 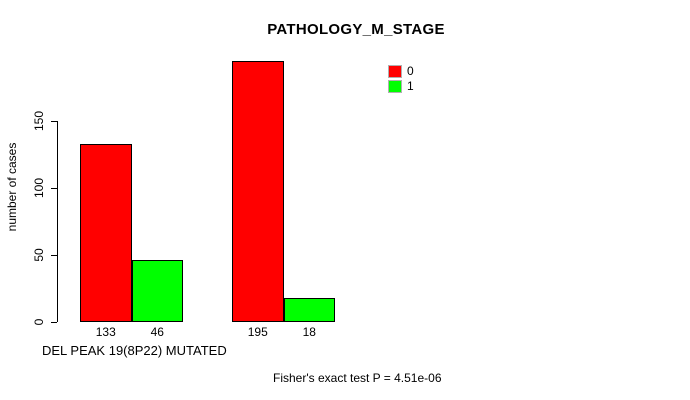 What do you see at coordinates (12, 187) in the screenshot?
I see `y-axis-label: number of cases` at bounding box center [12, 187].